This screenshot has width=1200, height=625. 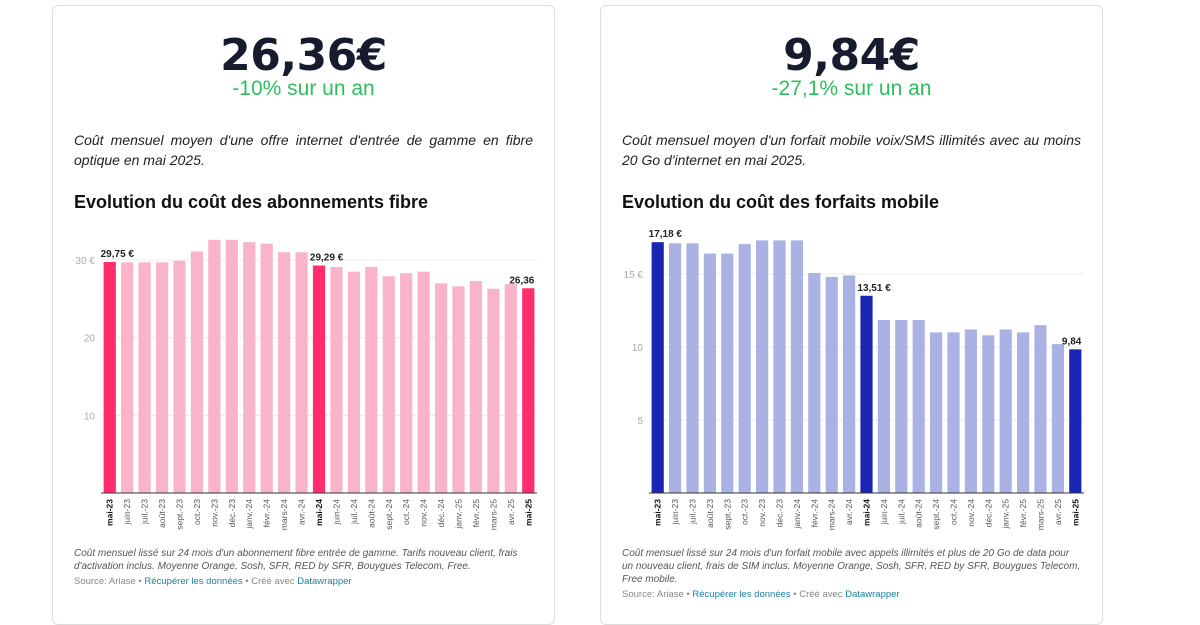 I want to click on y-tick-label: 5, so click(x=640, y=421).